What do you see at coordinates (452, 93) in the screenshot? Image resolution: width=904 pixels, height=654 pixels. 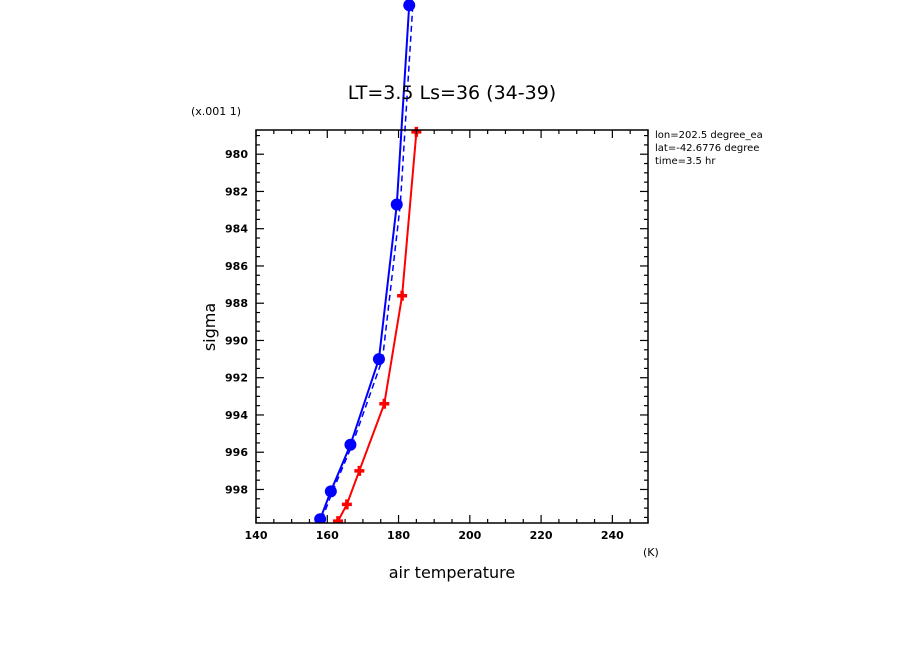 I see `chart-title: LT=3.5 Ls=36 (34-39)` at bounding box center [452, 93].